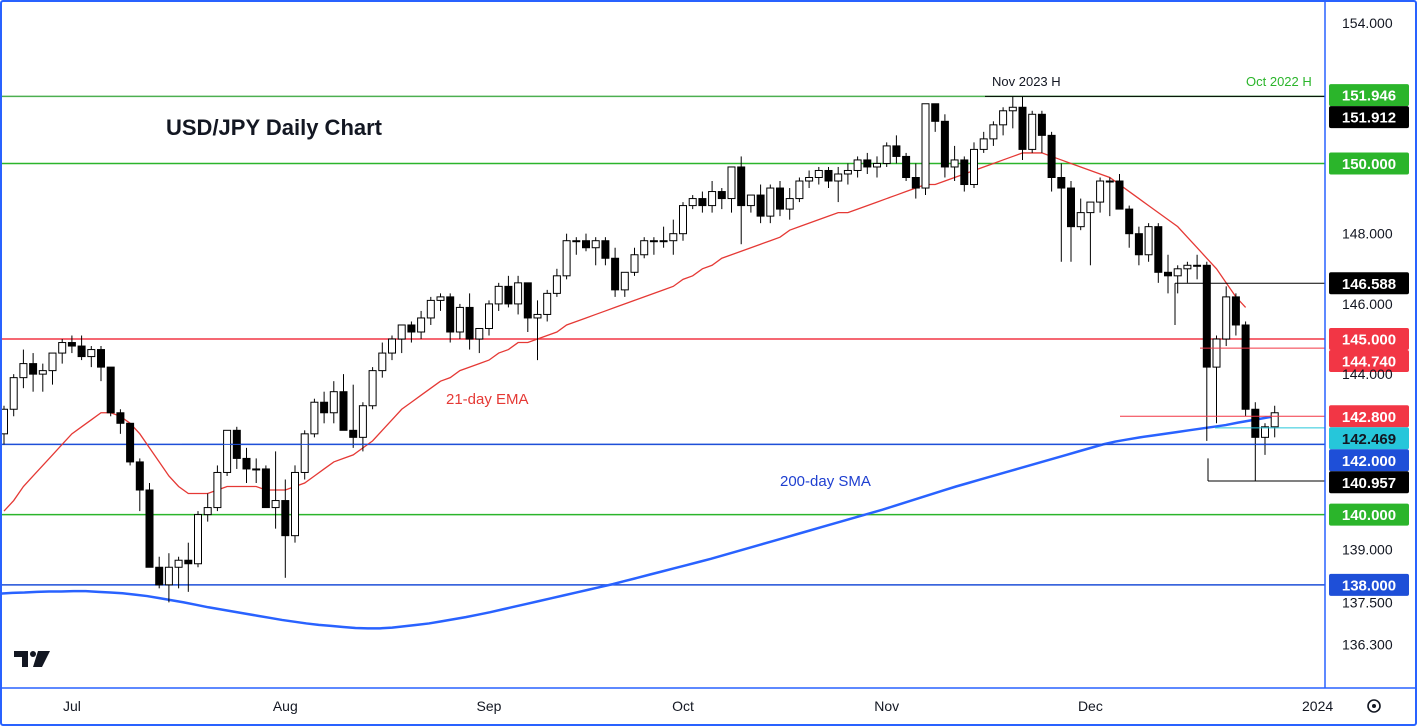 The height and width of the screenshot is (728, 1420). What do you see at coordinates (1374, 706) in the screenshot?
I see `settings-gear-icon` at bounding box center [1374, 706].